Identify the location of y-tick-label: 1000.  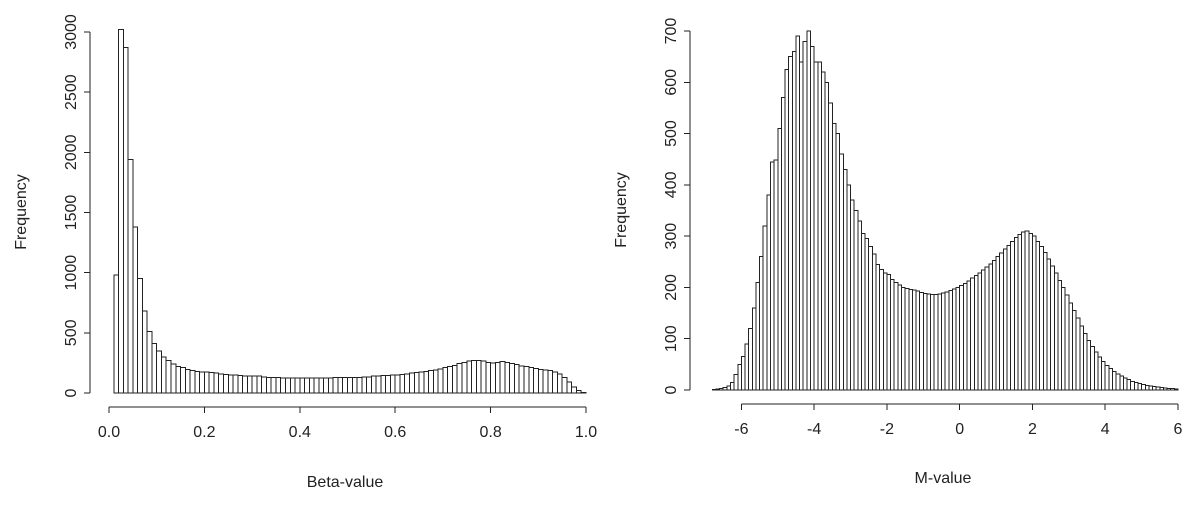
(71, 273).